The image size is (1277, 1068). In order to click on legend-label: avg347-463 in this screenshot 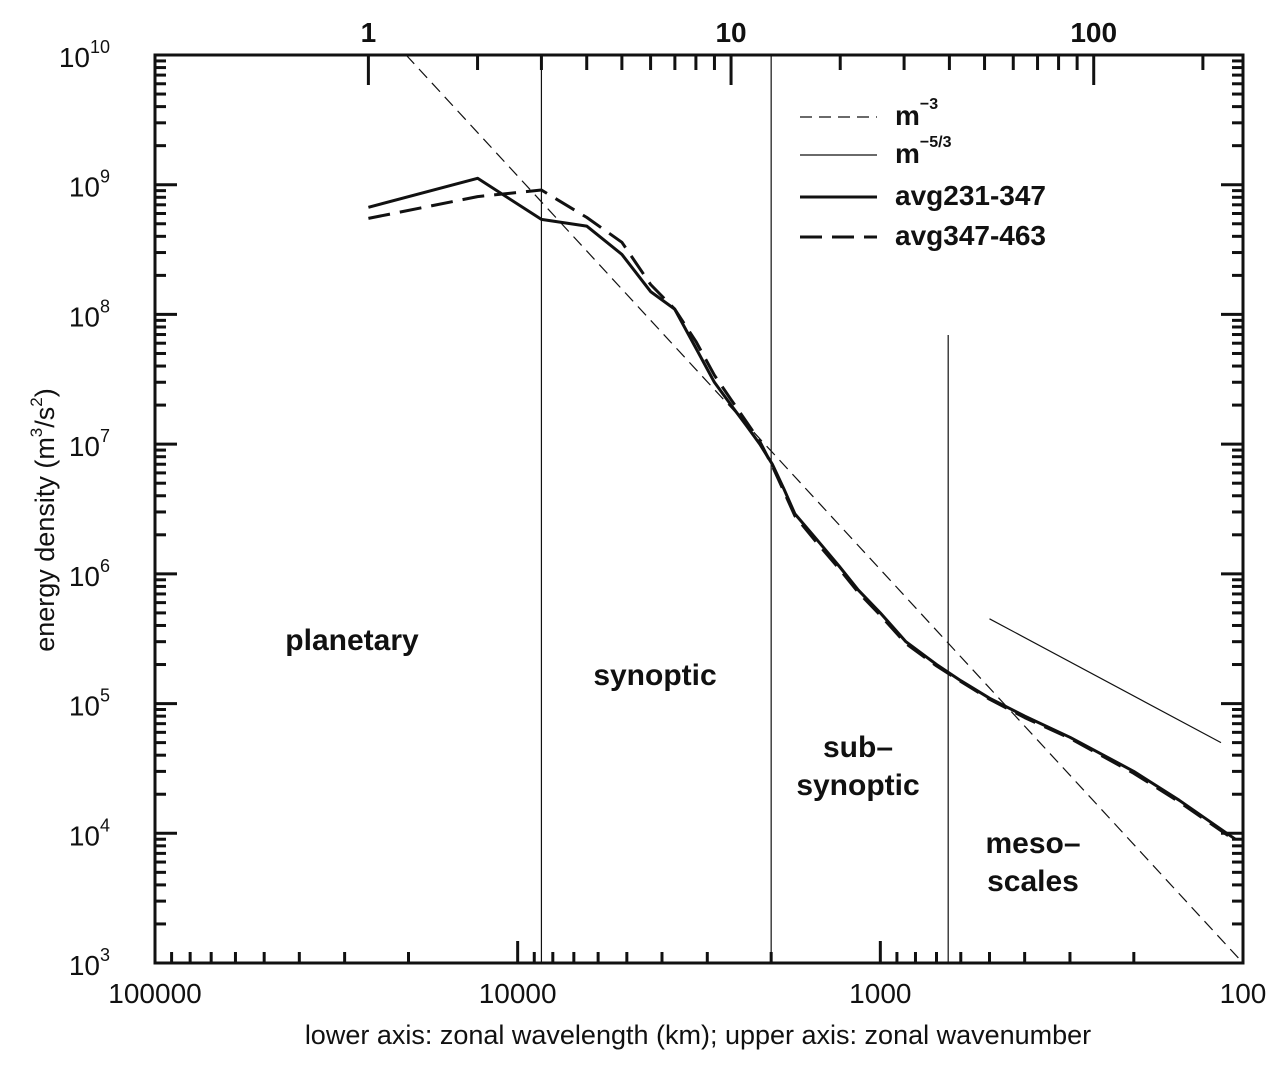, I will do `click(970, 235)`.